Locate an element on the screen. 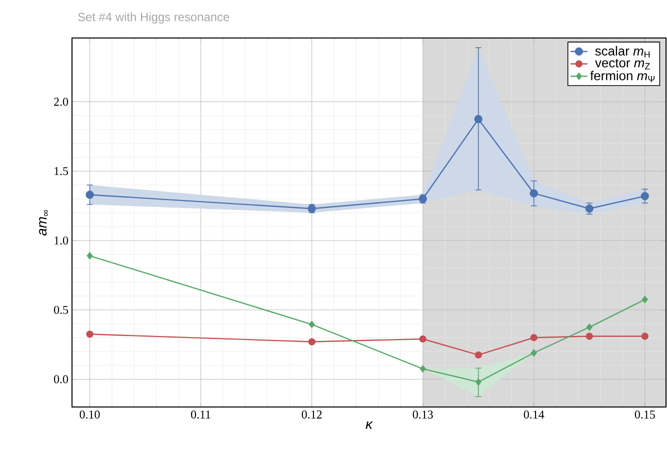  legend-label: vector m$_{Z}$ is located at coordinates (622, 64).